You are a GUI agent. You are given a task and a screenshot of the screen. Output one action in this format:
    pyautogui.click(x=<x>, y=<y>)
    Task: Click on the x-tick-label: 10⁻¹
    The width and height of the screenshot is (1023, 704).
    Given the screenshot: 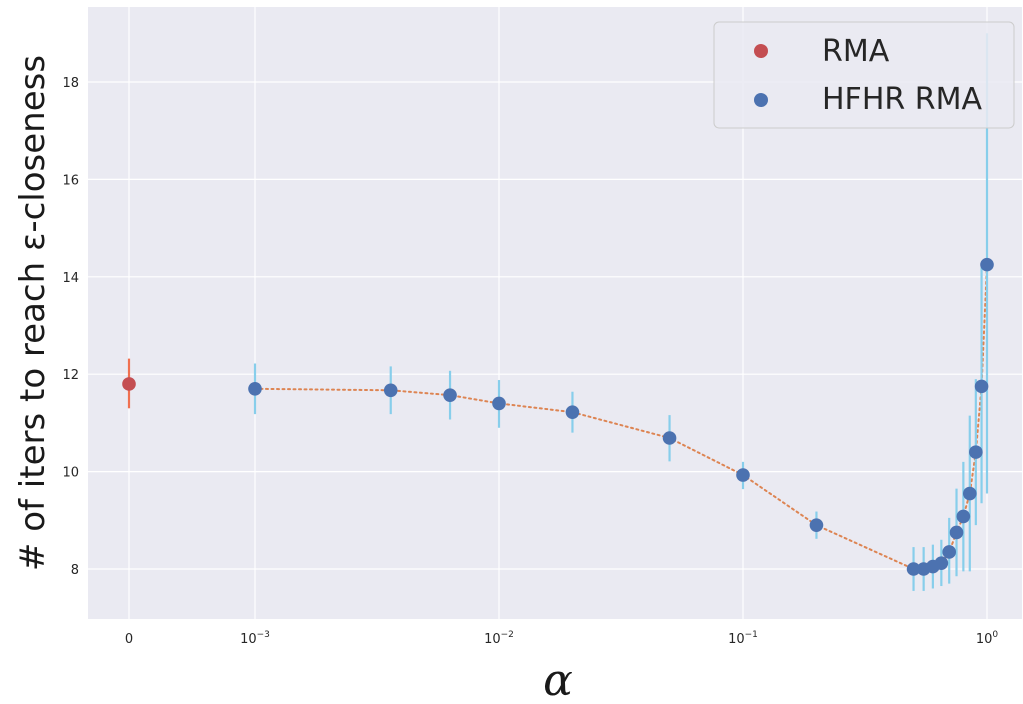 What is the action you would take?
    pyautogui.click(x=743, y=638)
    